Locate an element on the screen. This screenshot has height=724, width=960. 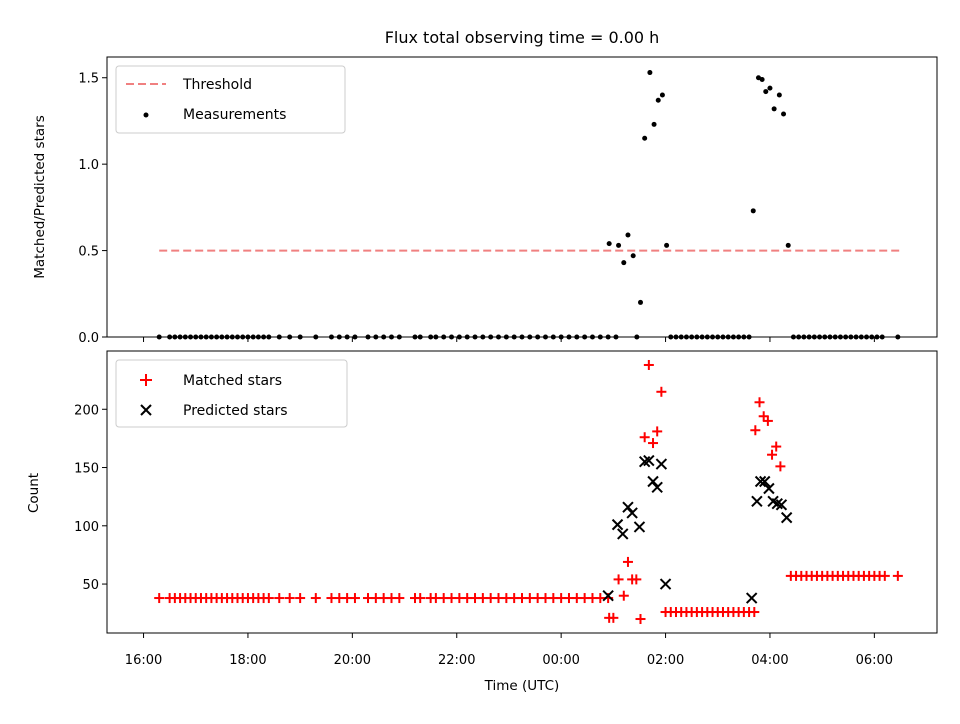
top-y-axis: 0.0 0.5 1.0 1.5 is located at coordinates (92, 209).